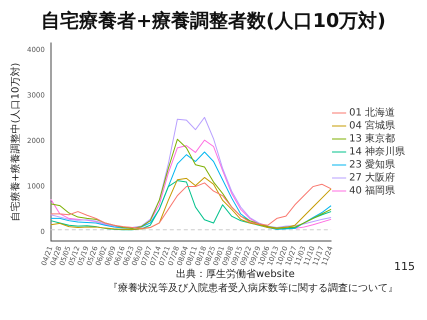 The image size is (427, 320). What do you see at coordinates (372, 138) in the screenshot?
I see `legend-label: 13 東京都` at bounding box center [372, 138].